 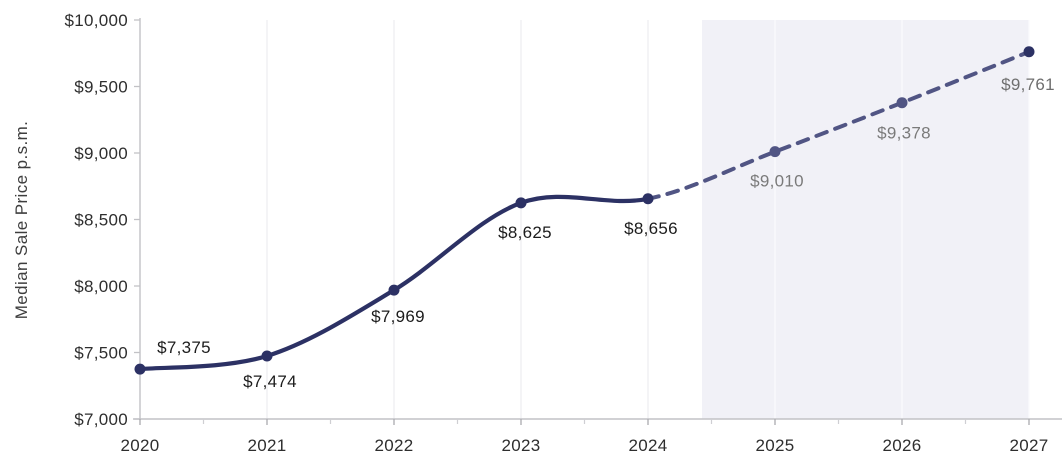 What do you see at coordinates (96, 20) in the screenshot?
I see `y-axis-label-10000: $10,000` at bounding box center [96, 20].